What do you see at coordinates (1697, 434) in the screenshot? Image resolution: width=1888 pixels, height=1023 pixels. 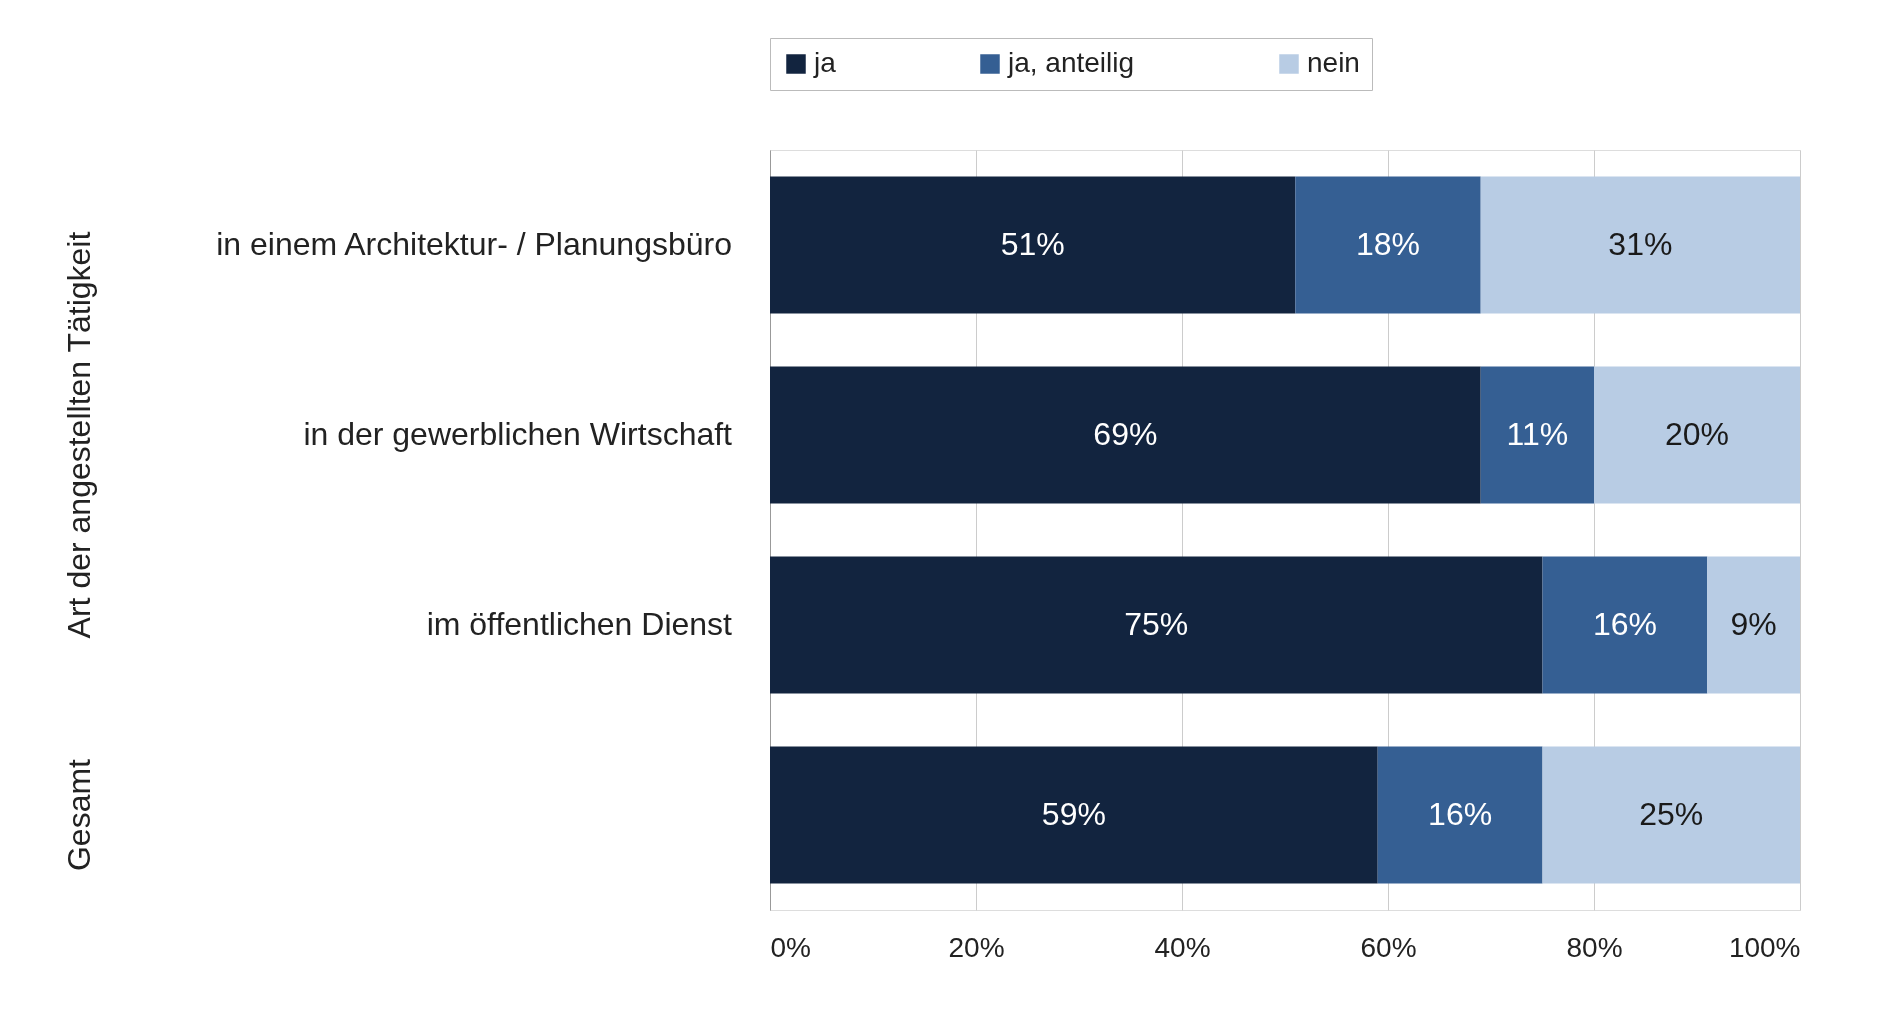 I see `data-label: 20%` at bounding box center [1697, 434].